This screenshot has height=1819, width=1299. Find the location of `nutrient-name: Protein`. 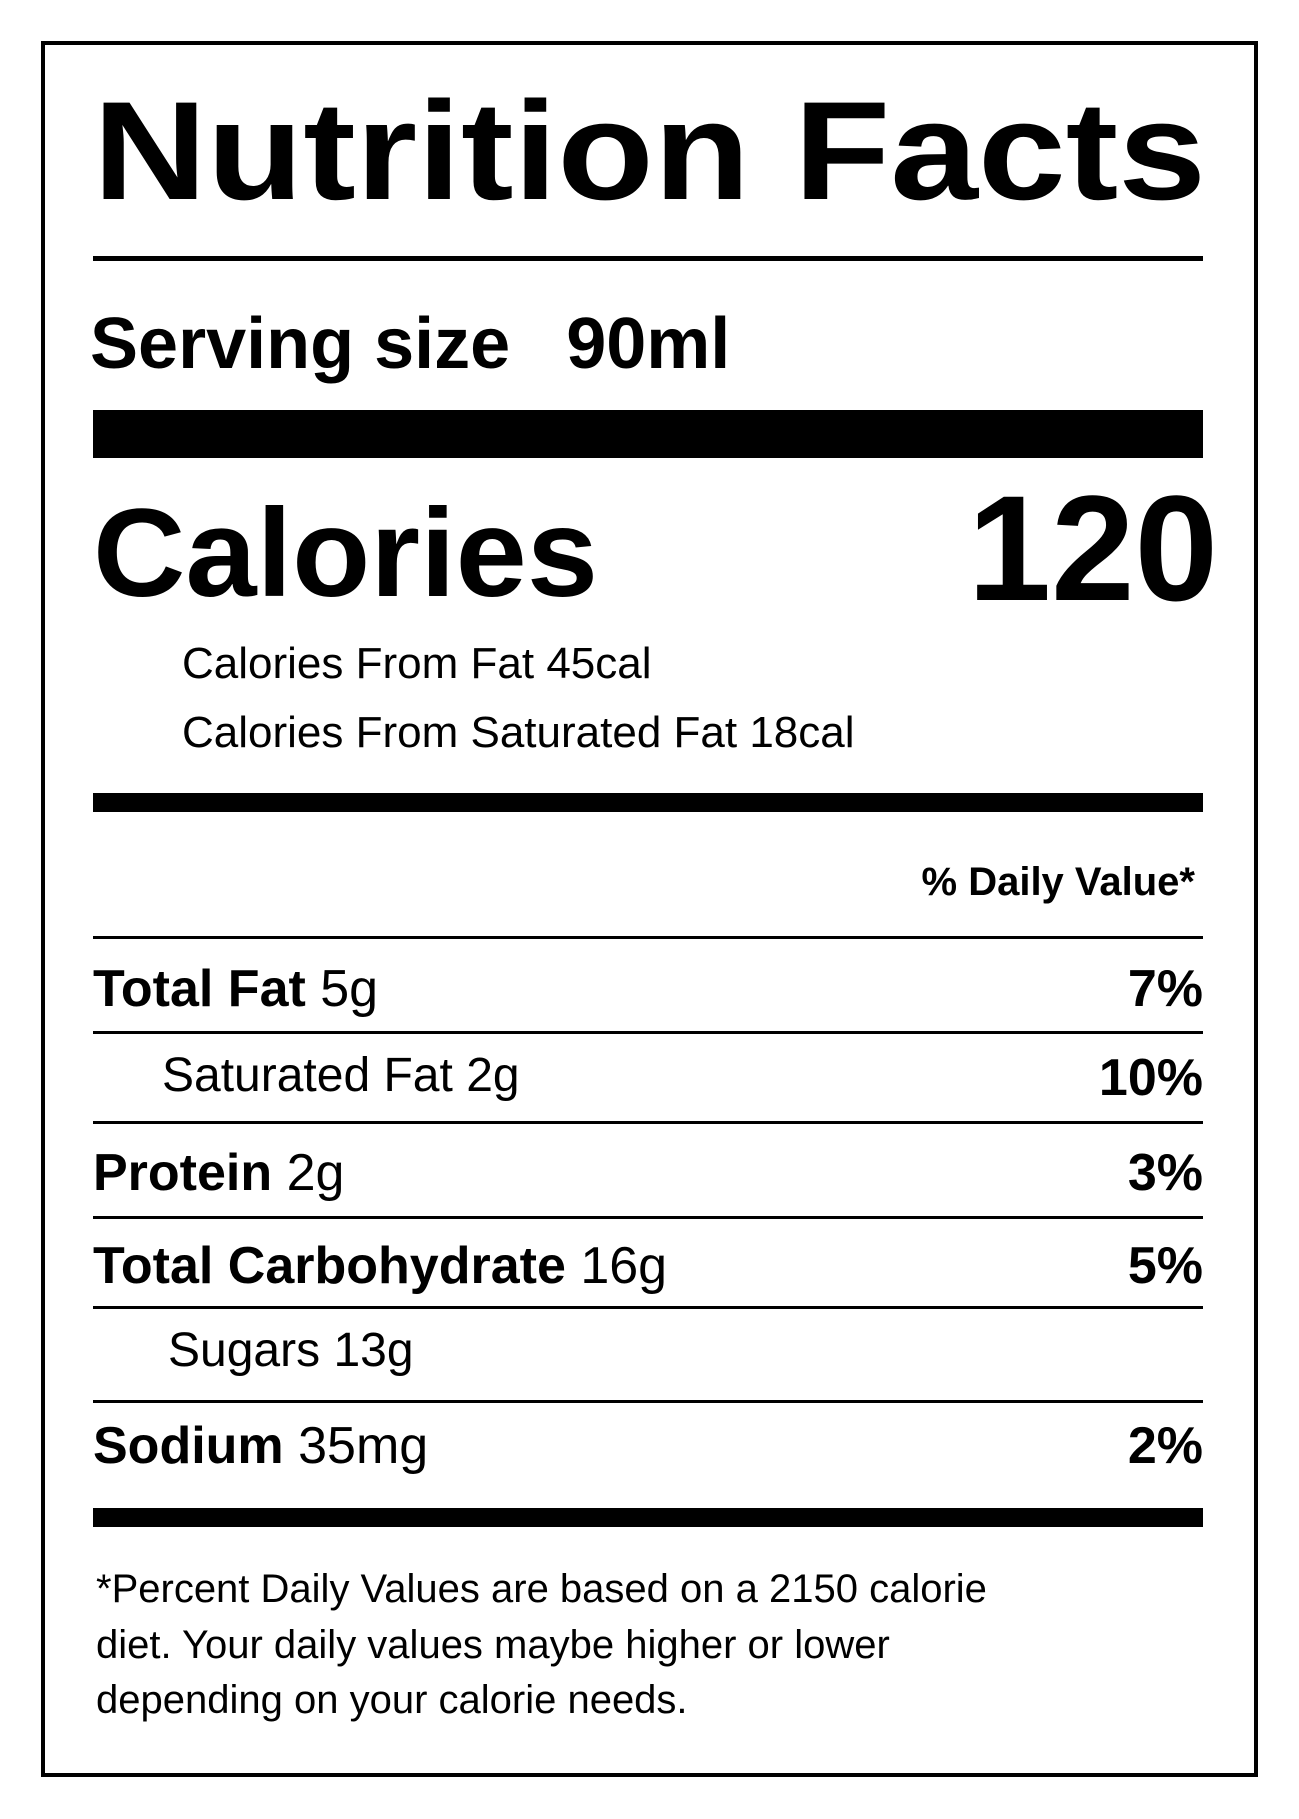

nutrient-name: Protein is located at coordinates (183, 1173).